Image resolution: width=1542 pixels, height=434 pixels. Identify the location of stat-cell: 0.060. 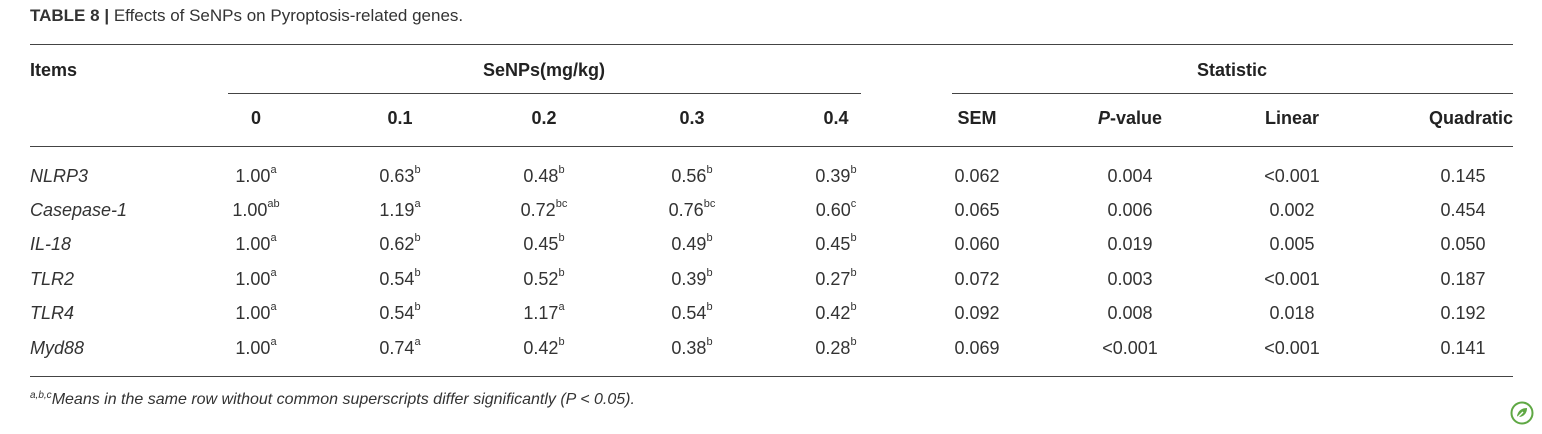
(977, 244).